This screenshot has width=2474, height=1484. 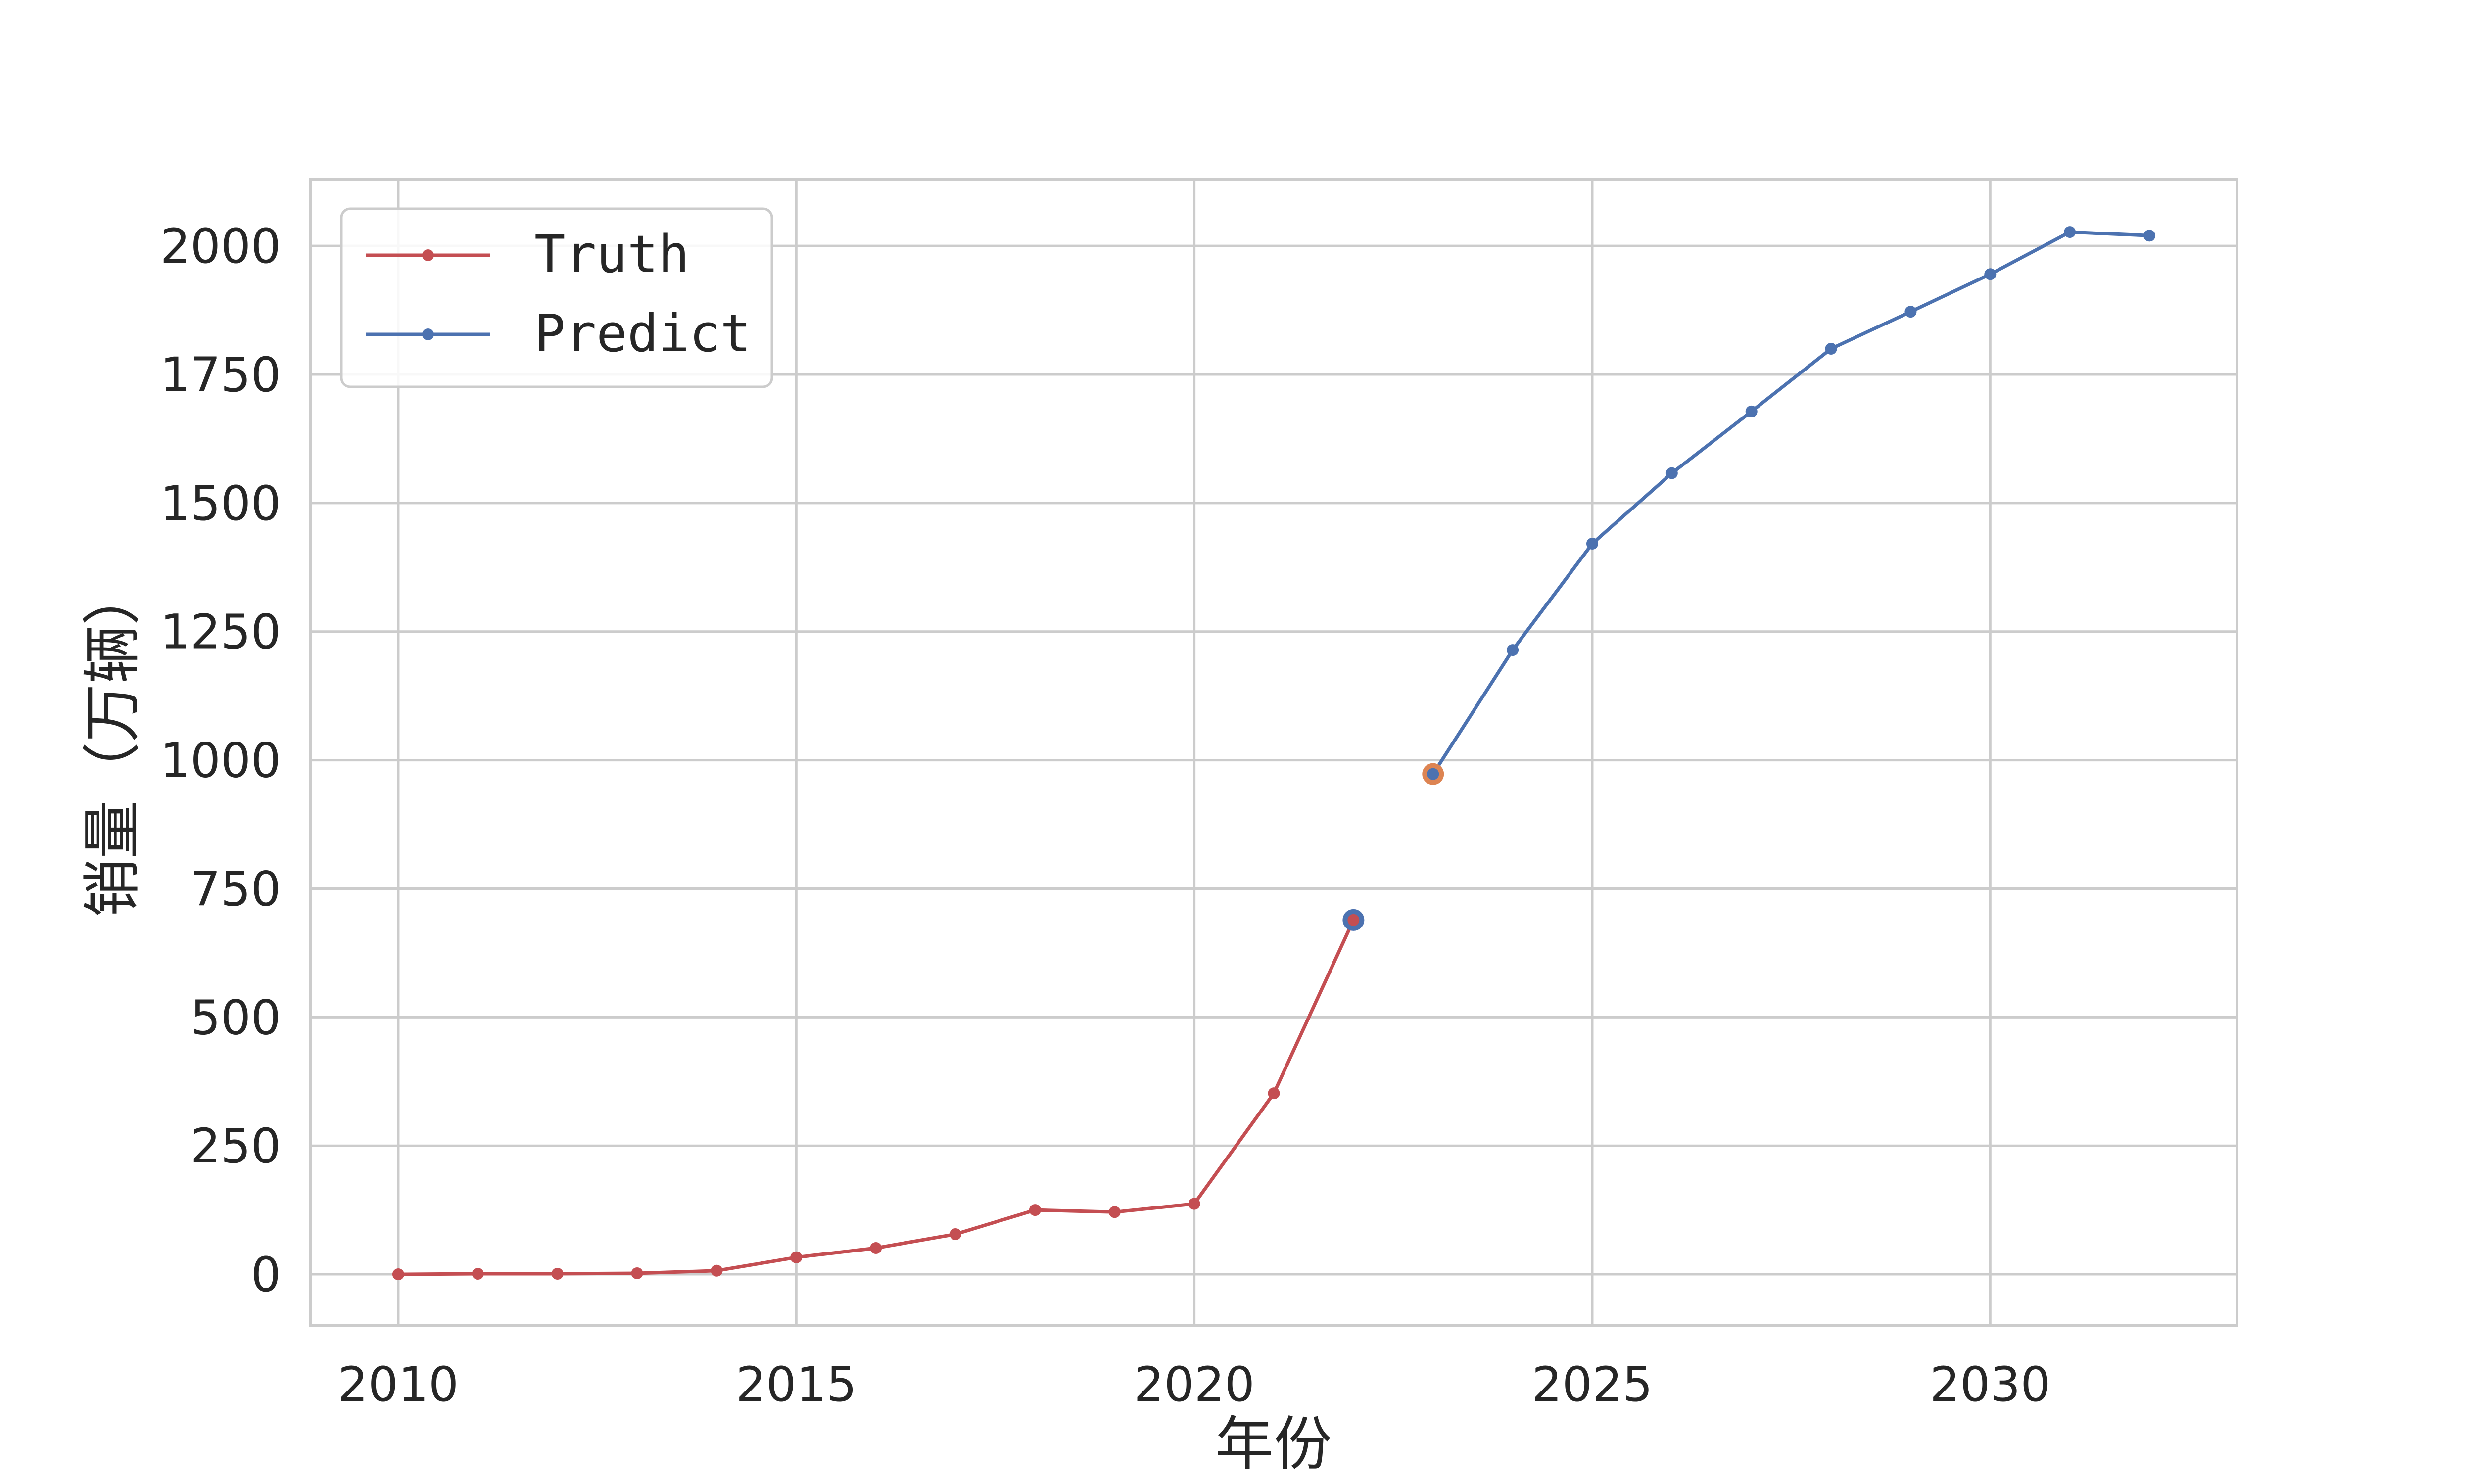 I want to click on series-line-predict, so click(x=1791, y=502).